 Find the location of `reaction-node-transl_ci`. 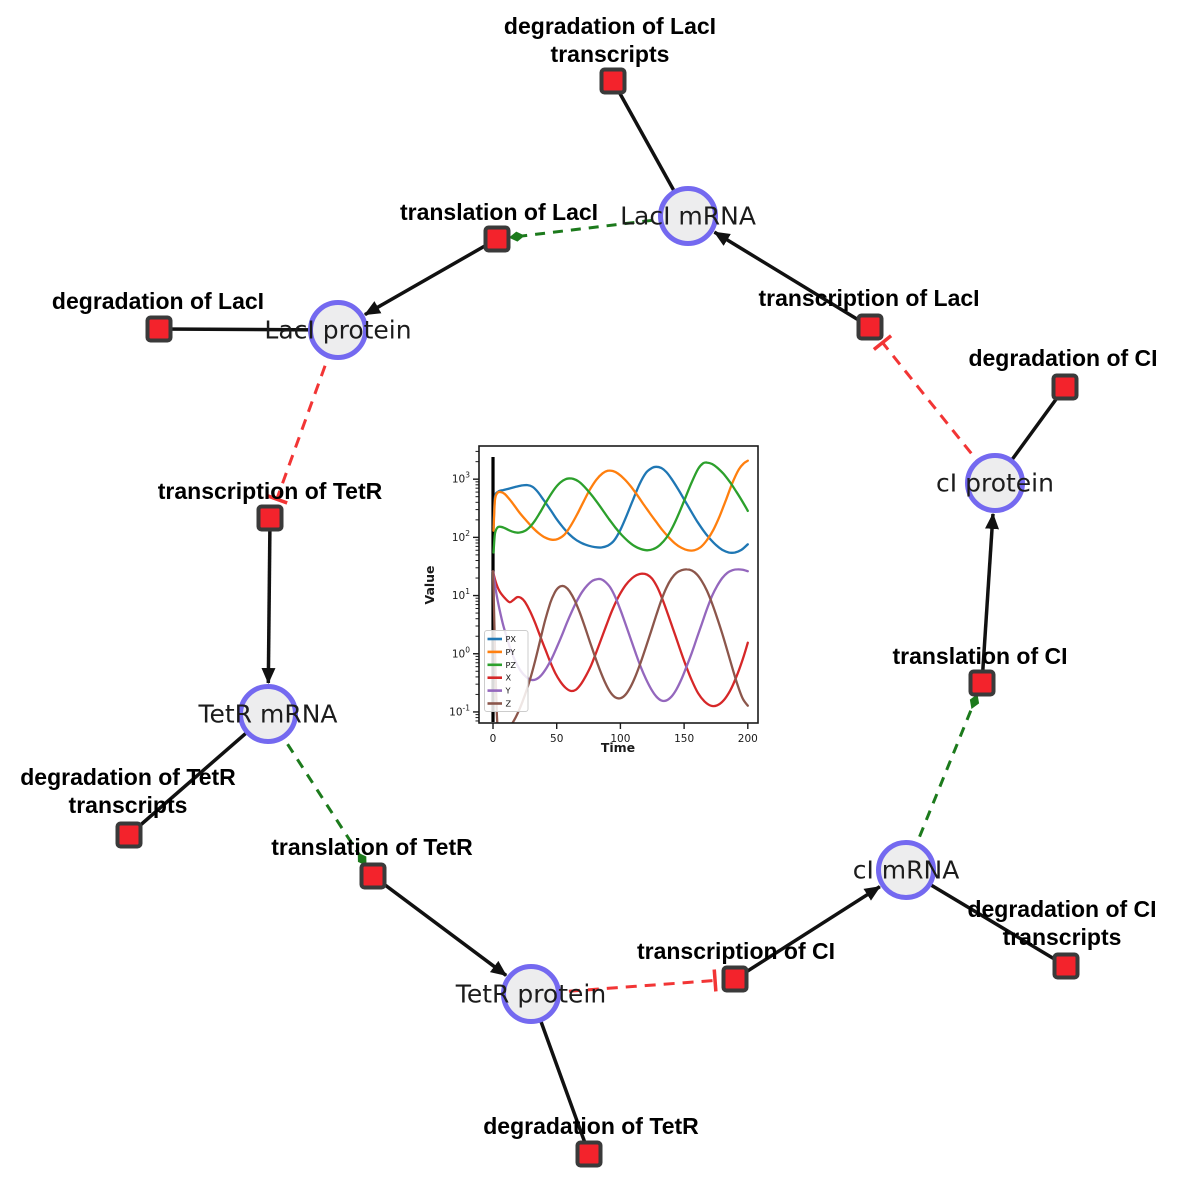

reaction-node-transl_ci is located at coordinates (982, 683).